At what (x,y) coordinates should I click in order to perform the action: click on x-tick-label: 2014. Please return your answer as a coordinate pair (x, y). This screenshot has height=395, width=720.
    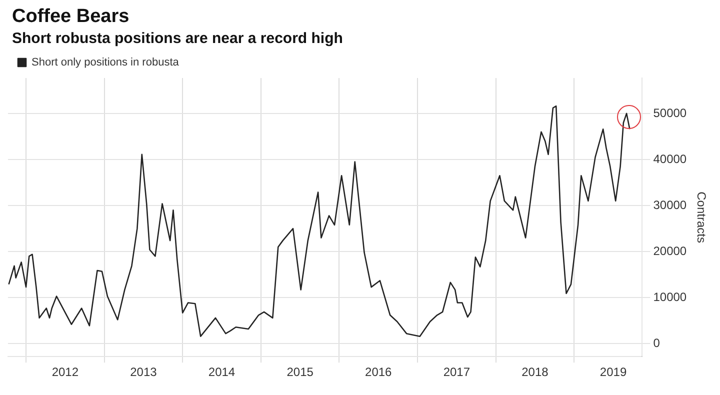
    Looking at the image, I should click on (222, 372).